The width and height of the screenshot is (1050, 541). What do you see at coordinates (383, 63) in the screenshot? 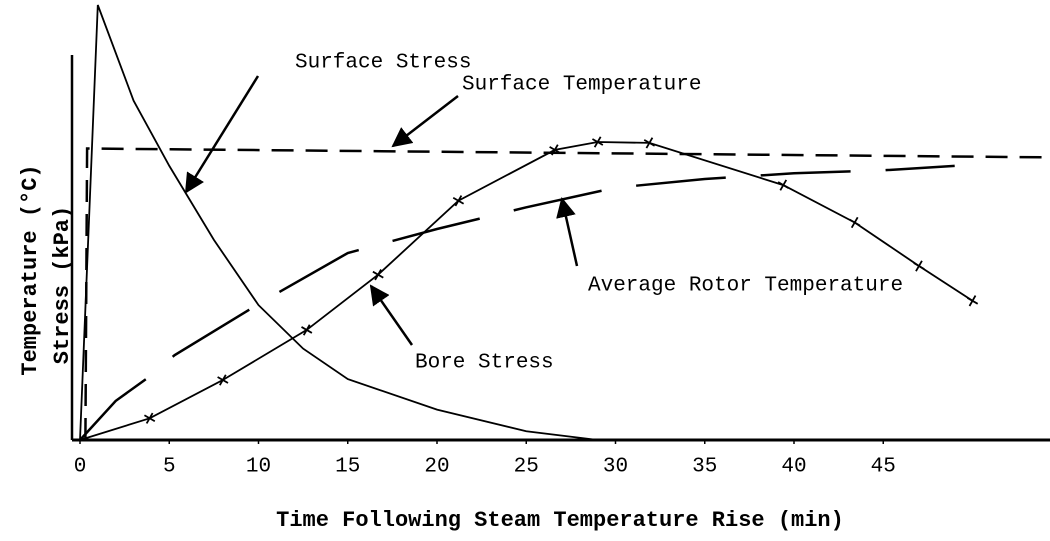
I see `annotation: Surface Stress` at bounding box center [383, 63].